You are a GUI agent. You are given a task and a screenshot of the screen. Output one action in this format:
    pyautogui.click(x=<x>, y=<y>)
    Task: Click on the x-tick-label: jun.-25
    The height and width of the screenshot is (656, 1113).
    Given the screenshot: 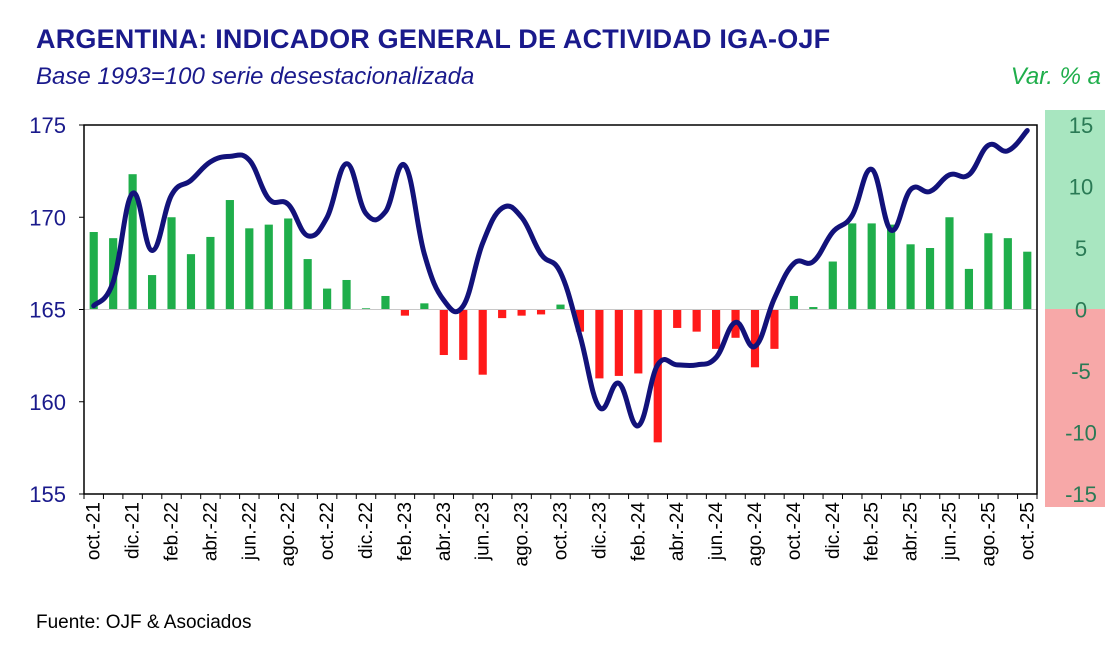 What is the action you would take?
    pyautogui.click(x=949, y=531)
    